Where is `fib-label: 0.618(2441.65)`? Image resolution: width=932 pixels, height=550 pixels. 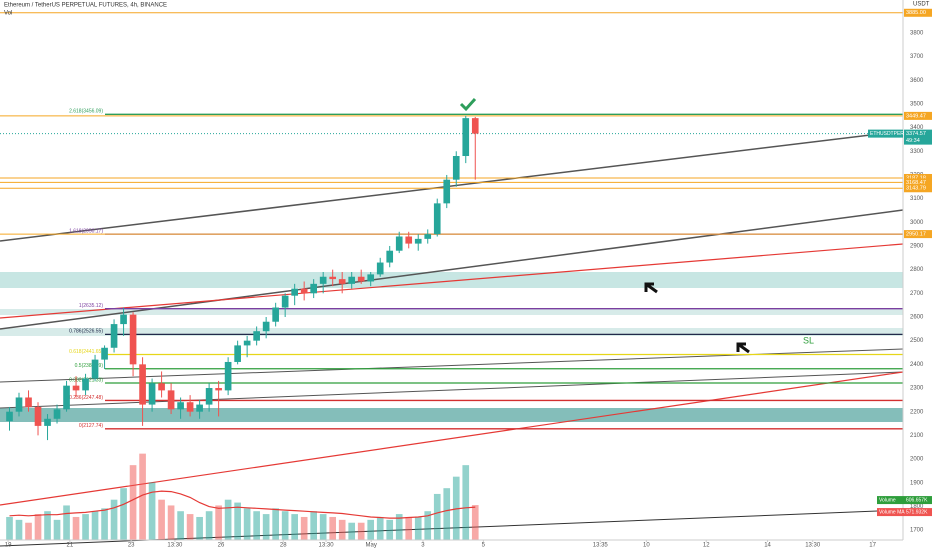 fib-label: 0.618(2441.65) is located at coordinates (86, 352).